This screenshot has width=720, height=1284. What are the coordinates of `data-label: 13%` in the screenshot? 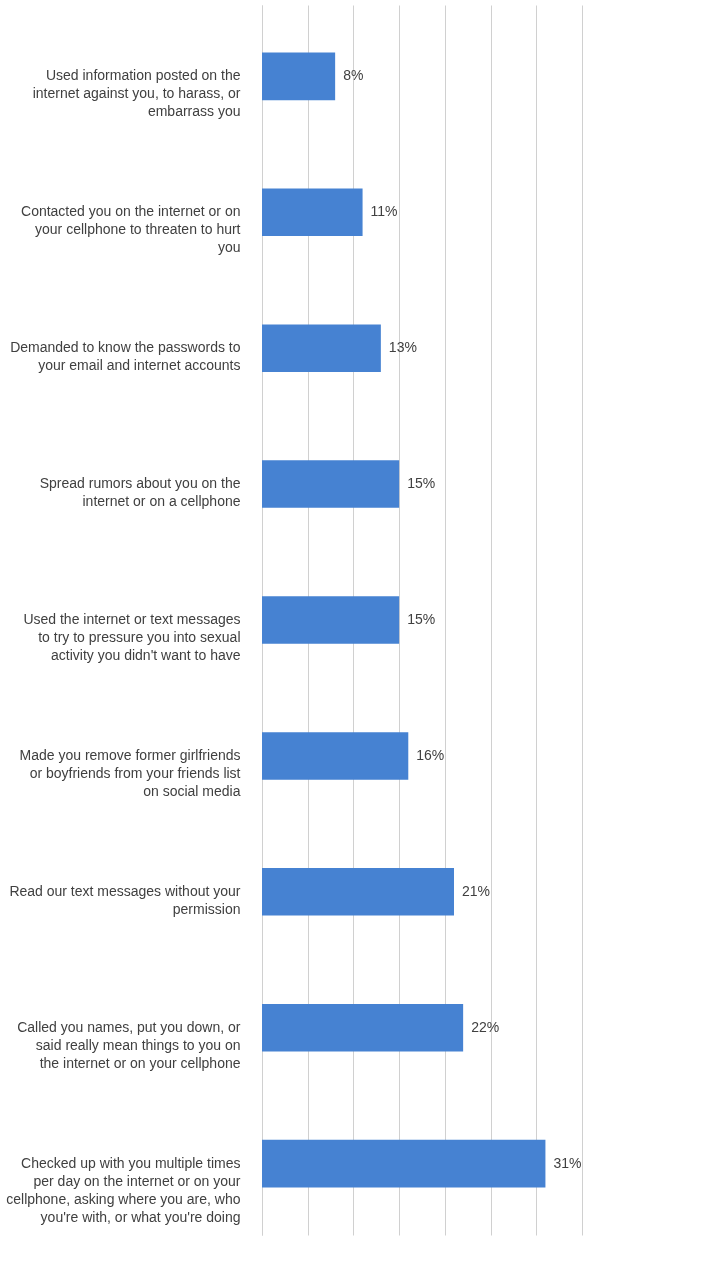 It's located at (402, 347).